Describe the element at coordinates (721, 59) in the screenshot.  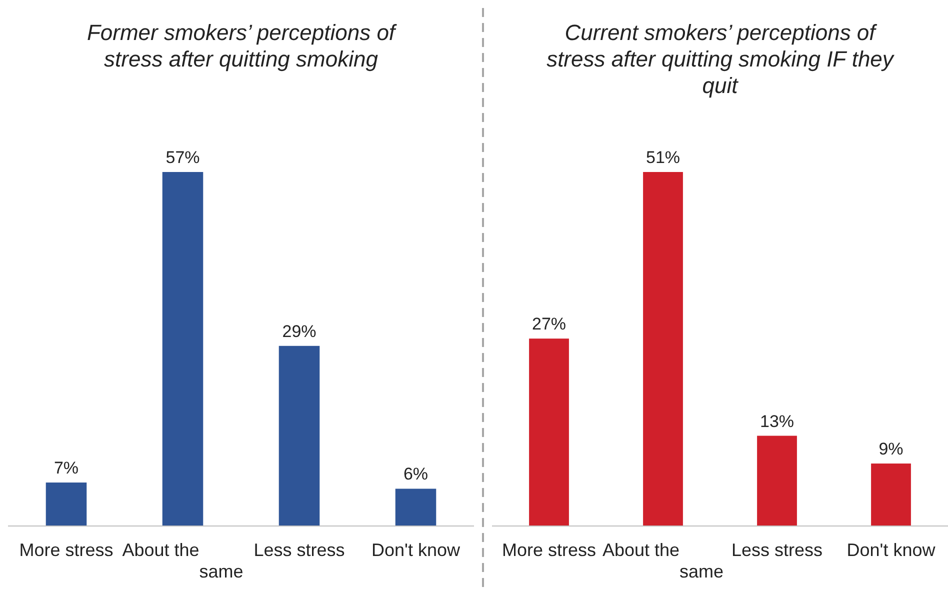
I see `chart-title: Current smokers’ perceptions of stress after quitting smoking IF they quit` at that location.